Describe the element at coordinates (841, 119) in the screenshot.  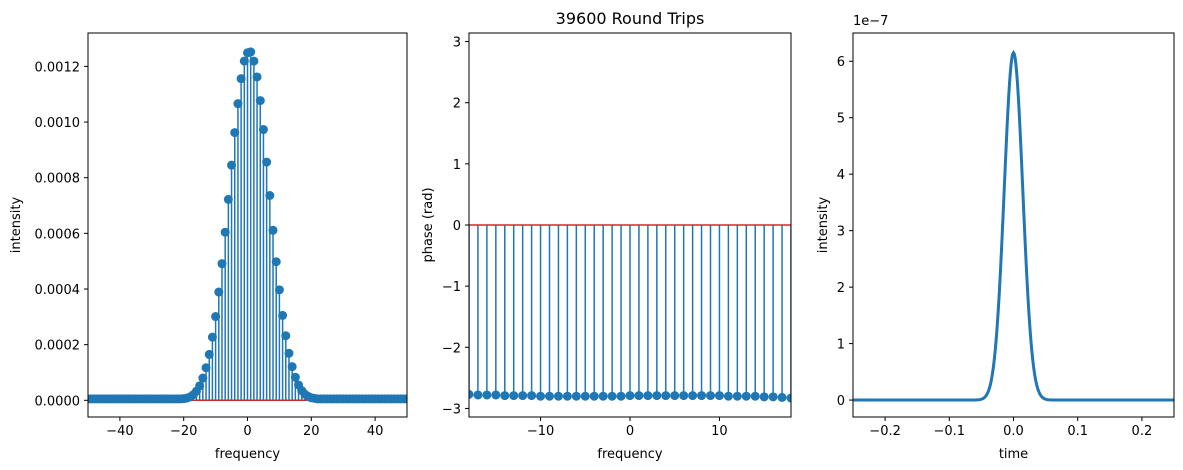
I see `y-tick-label: 5` at that location.